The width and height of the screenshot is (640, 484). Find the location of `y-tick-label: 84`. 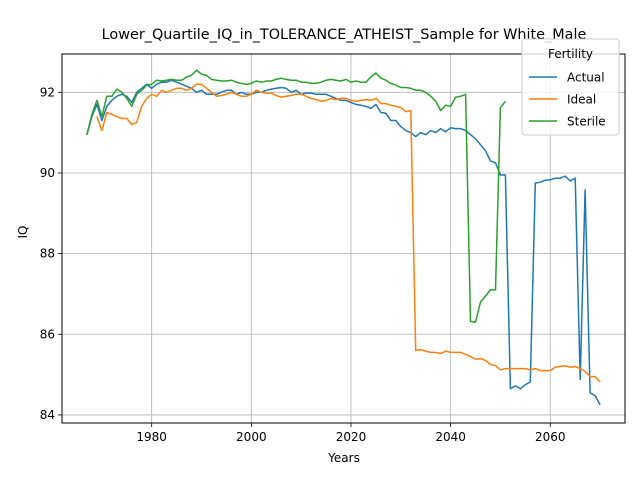

y-tick-label: 84 is located at coordinates (47, 415).